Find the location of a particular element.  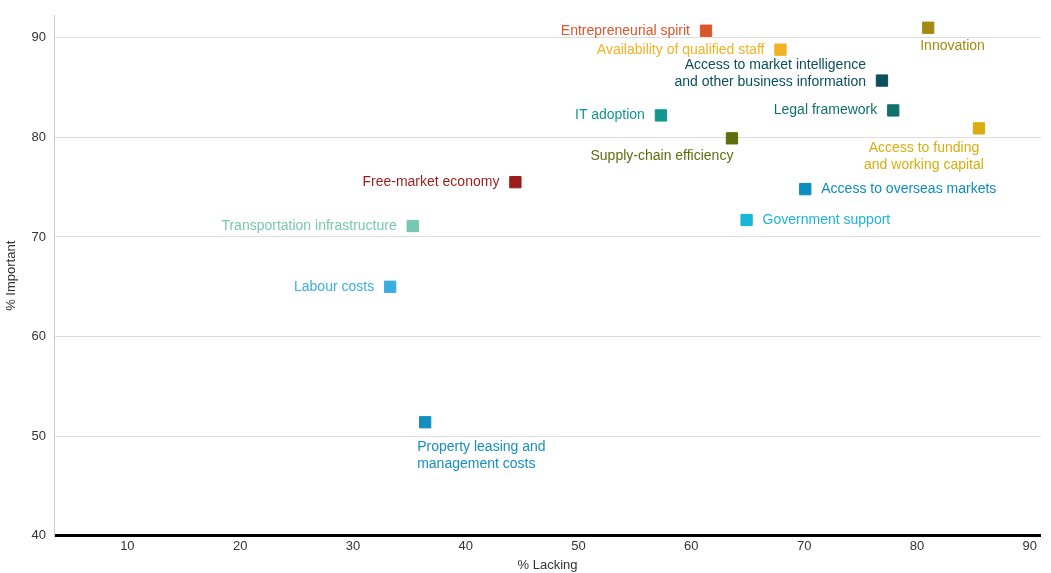

x-tick-label: 10 is located at coordinates (127, 546).